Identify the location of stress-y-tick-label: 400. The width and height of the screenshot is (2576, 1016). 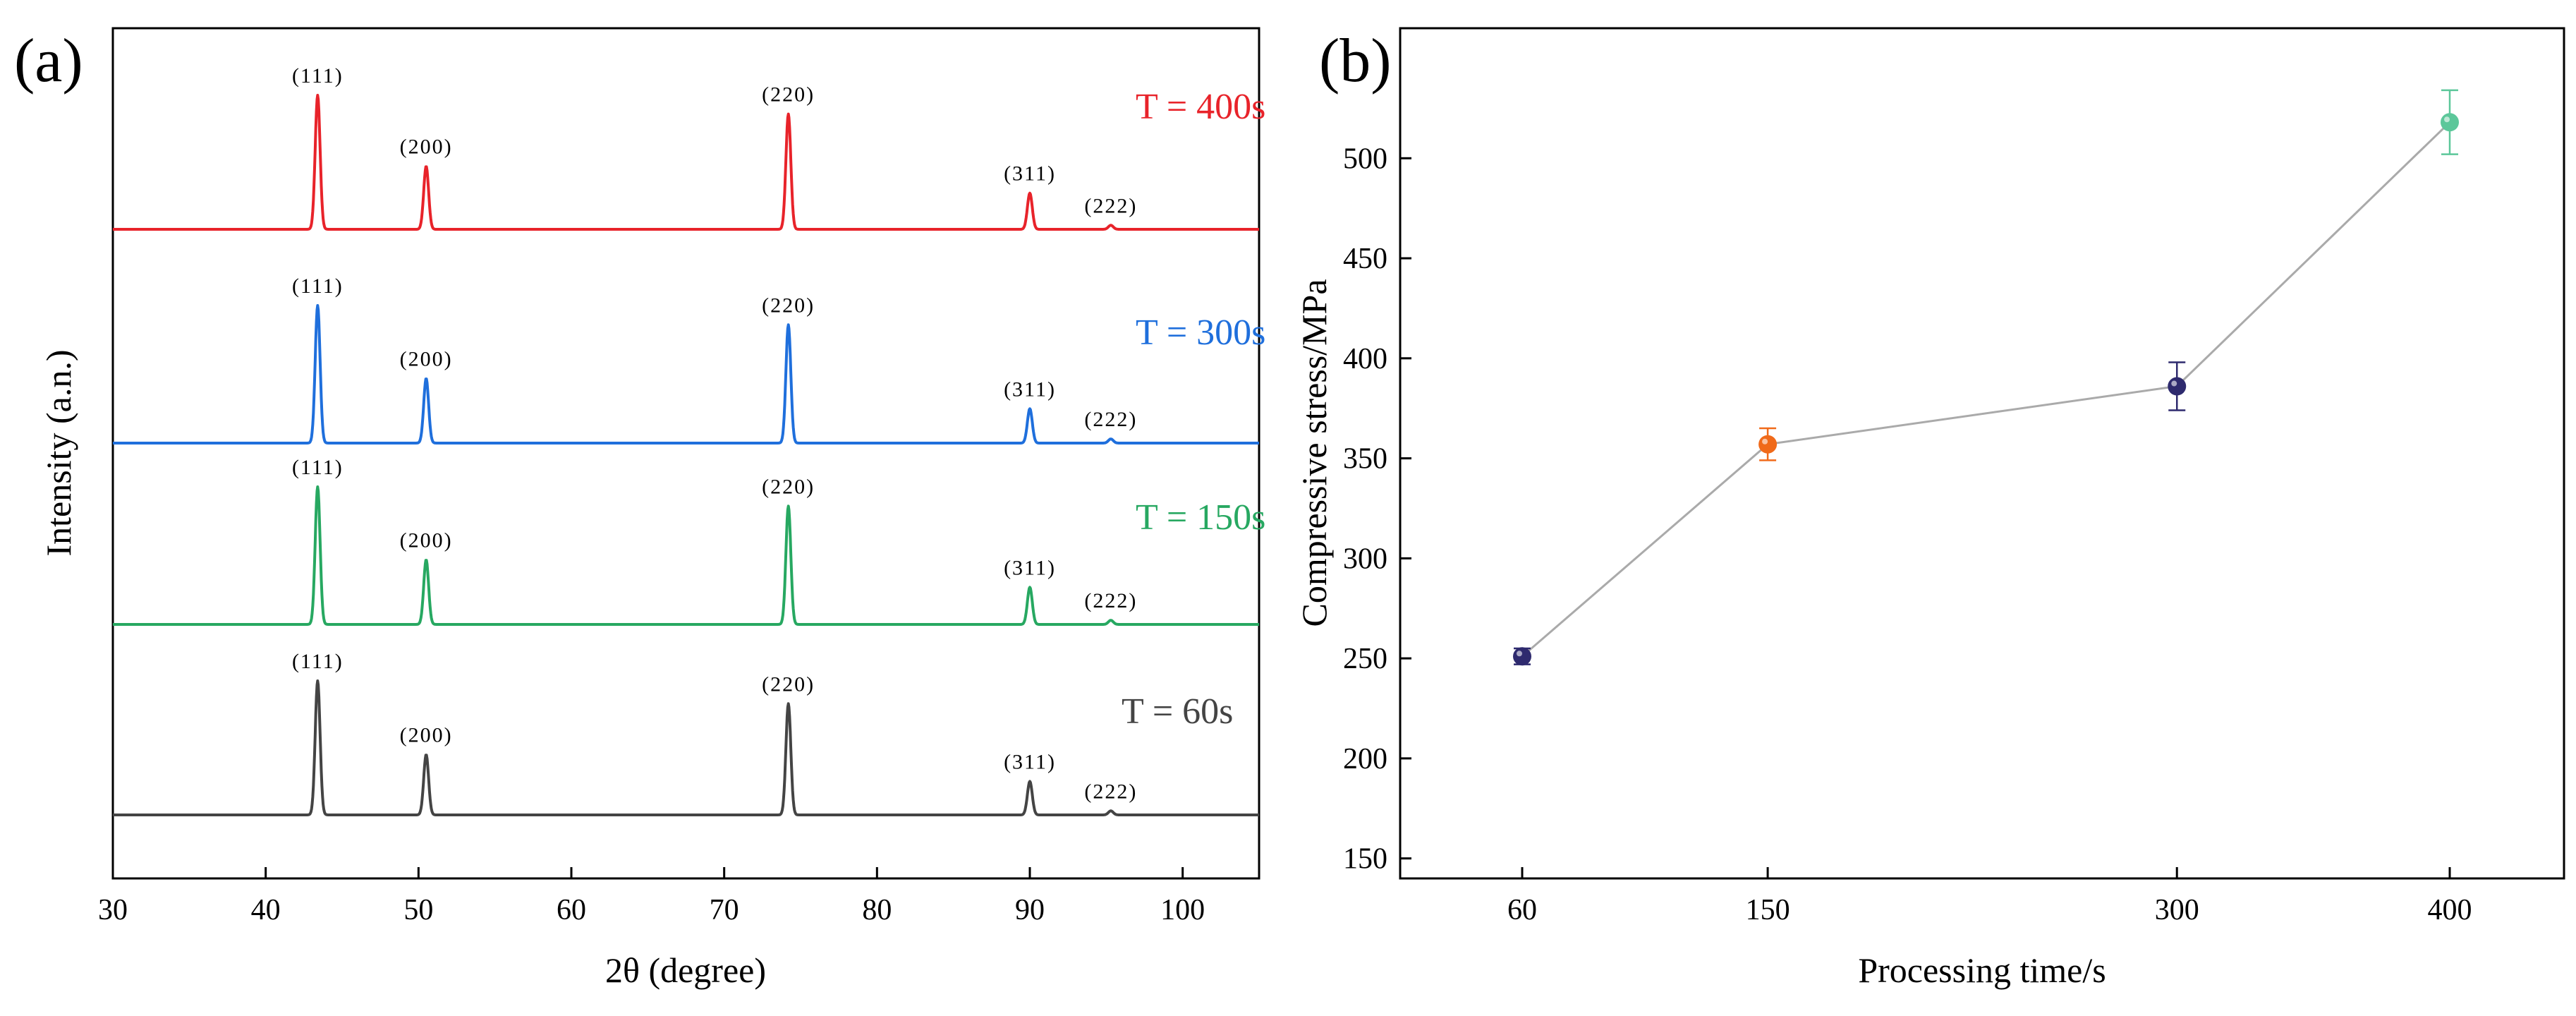
(1365, 359).